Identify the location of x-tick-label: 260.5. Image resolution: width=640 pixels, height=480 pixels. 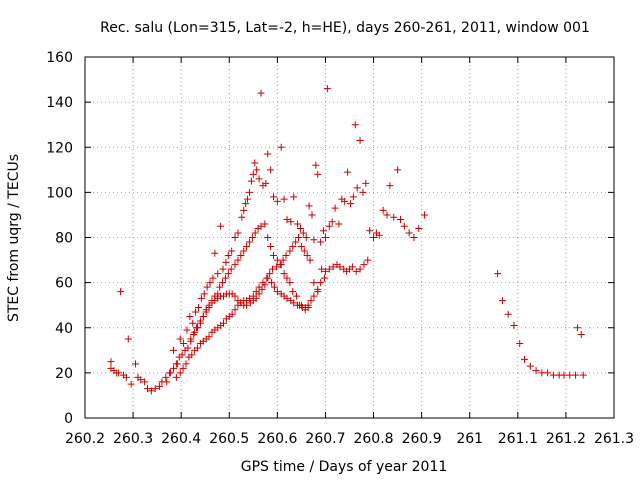
(229, 439).